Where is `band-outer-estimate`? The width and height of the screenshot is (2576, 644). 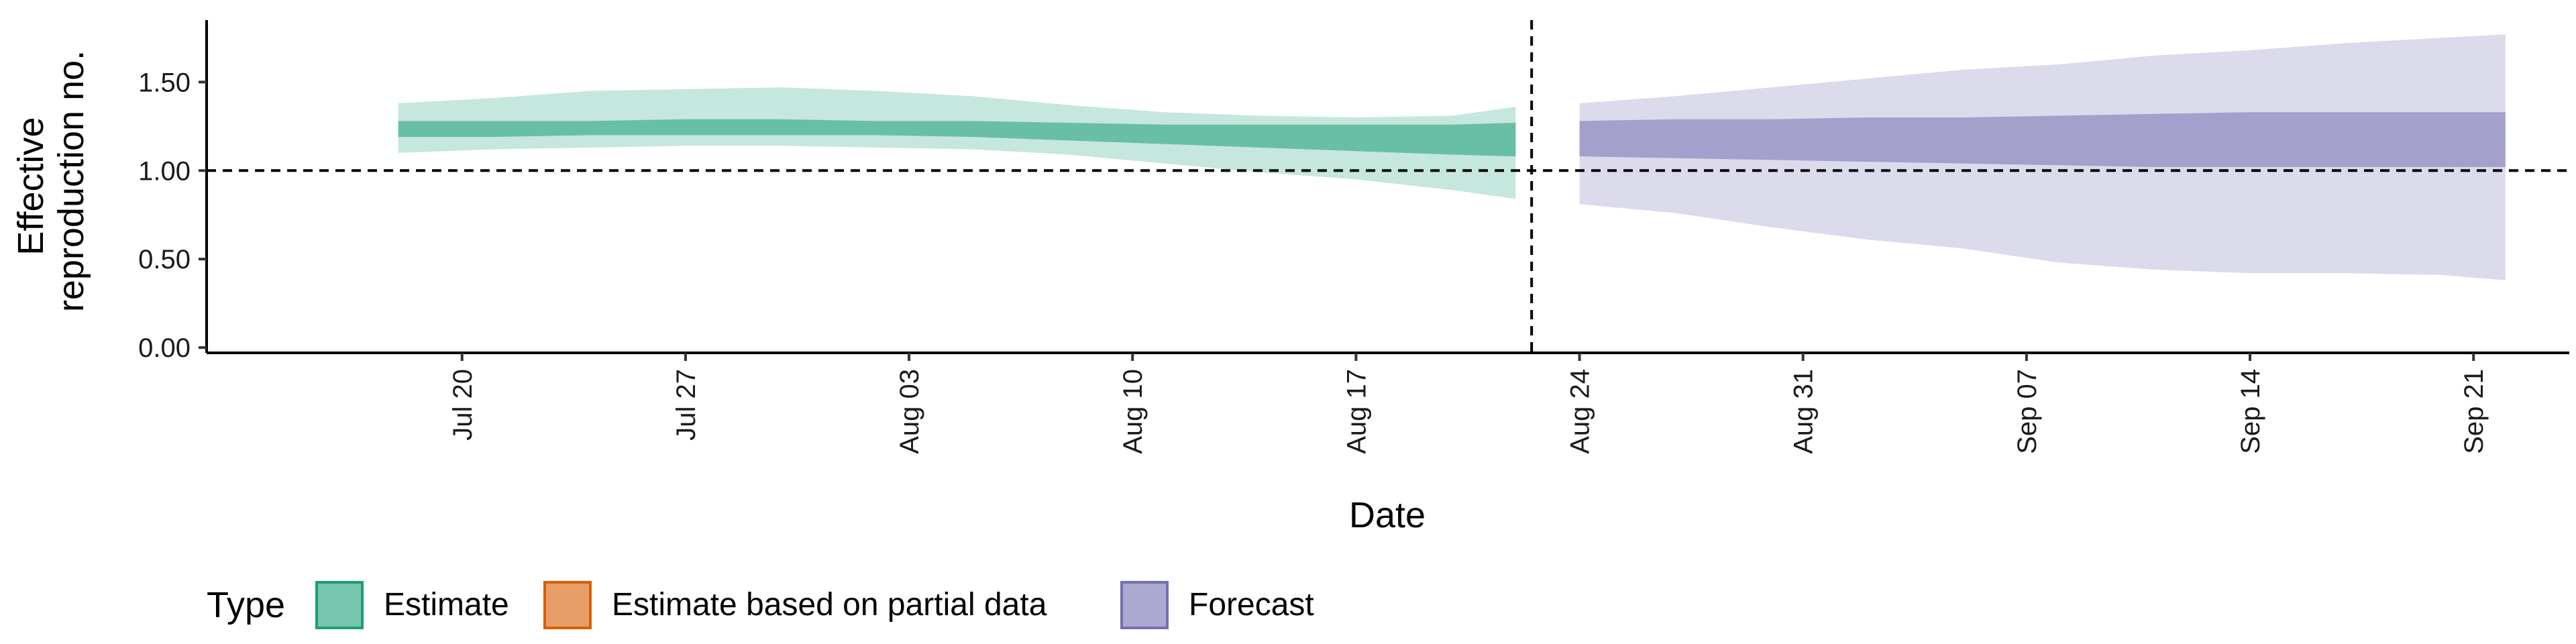 band-outer-estimate is located at coordinates (957, 143).